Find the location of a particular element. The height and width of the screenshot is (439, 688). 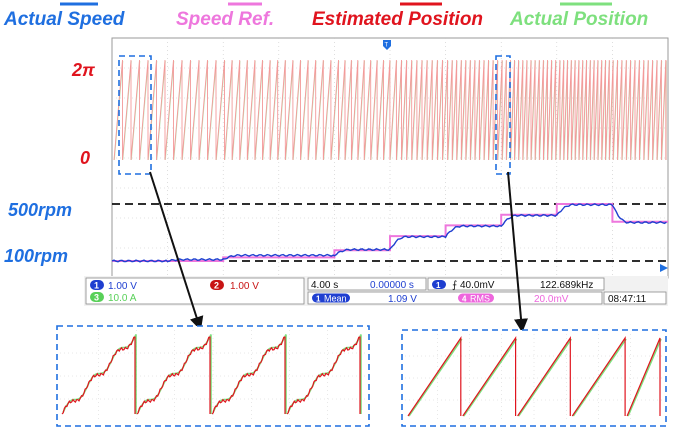

inset-low-speed is located at coordinates (213, 376).